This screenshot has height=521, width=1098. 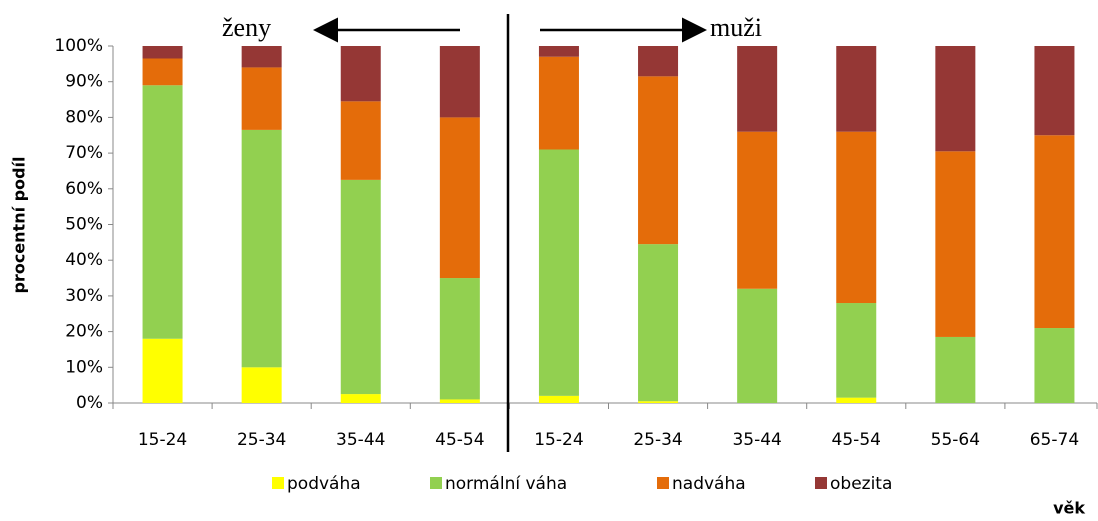 I want to click on y-tick-label: 70%, so click(x=84, y=153).